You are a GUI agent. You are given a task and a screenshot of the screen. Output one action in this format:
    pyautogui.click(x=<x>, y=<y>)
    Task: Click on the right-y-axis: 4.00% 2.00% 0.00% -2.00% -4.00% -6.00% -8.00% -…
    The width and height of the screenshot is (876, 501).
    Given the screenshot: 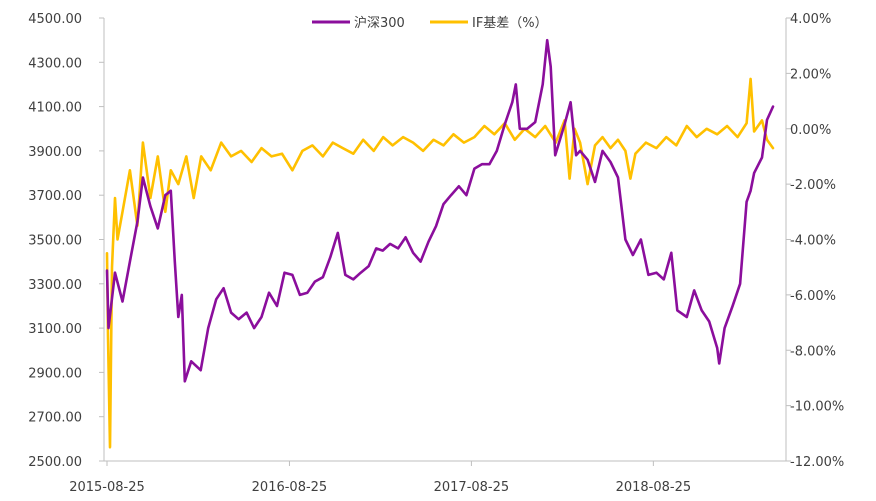 What is the action you would take?
    pyautogui.click(x=814, y=241)
    